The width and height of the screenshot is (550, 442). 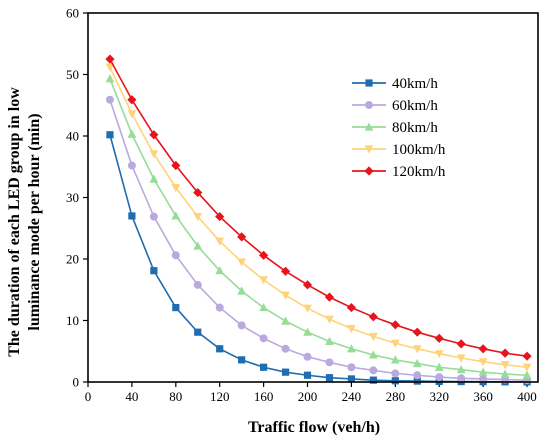 I want to click on legend-item: 40km/h, so click(x=395, y=84).